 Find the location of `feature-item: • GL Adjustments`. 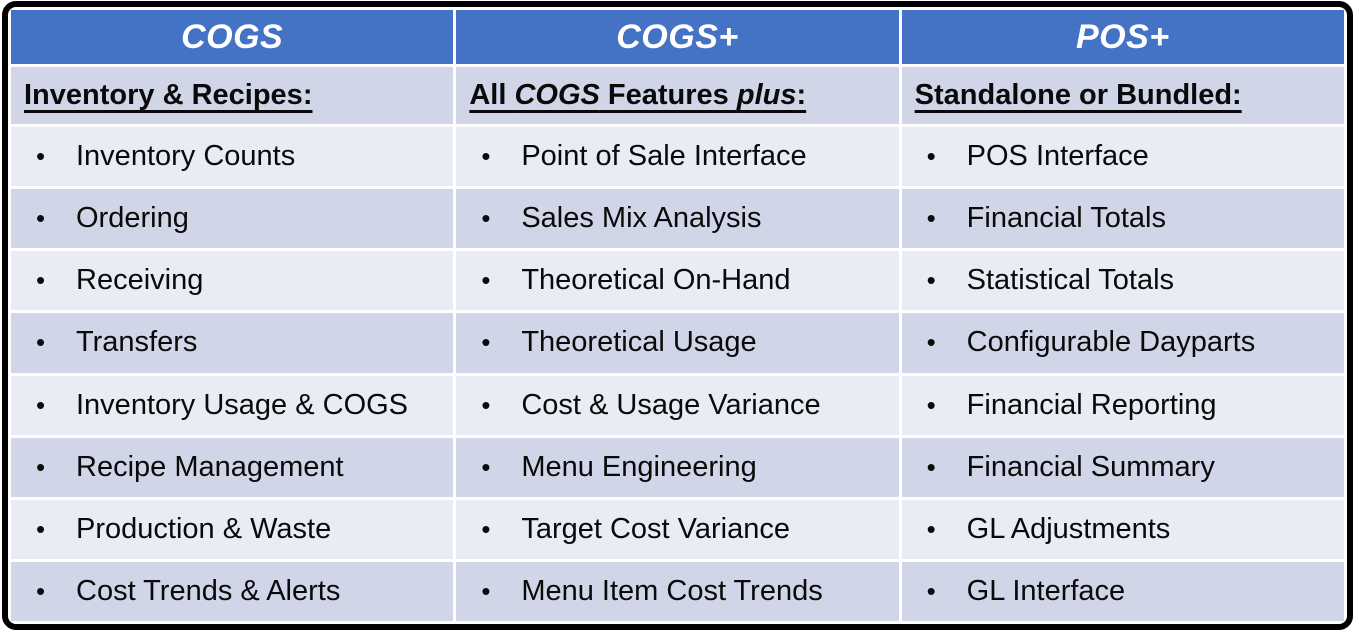

feature-item: • GL Adjustments is located at coordinates (1122, 529).